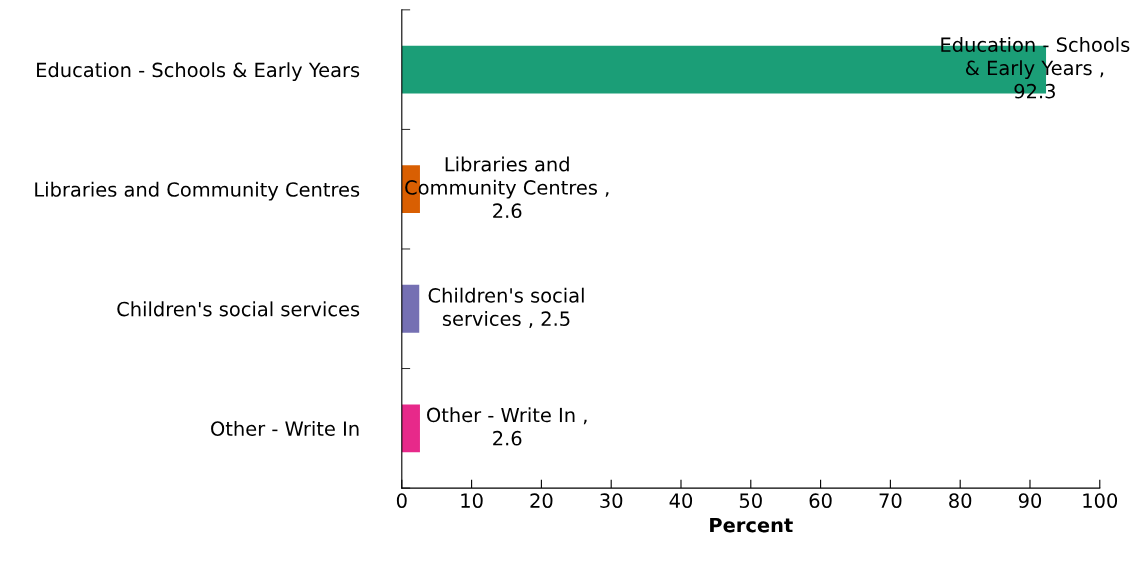 The height and width of the screenshot is (579, 1148). What do you see at coordinates (506, 307) in the screenshot?
I see `data-label: Children's social services , 2.5` at bounding box center [506, 307].